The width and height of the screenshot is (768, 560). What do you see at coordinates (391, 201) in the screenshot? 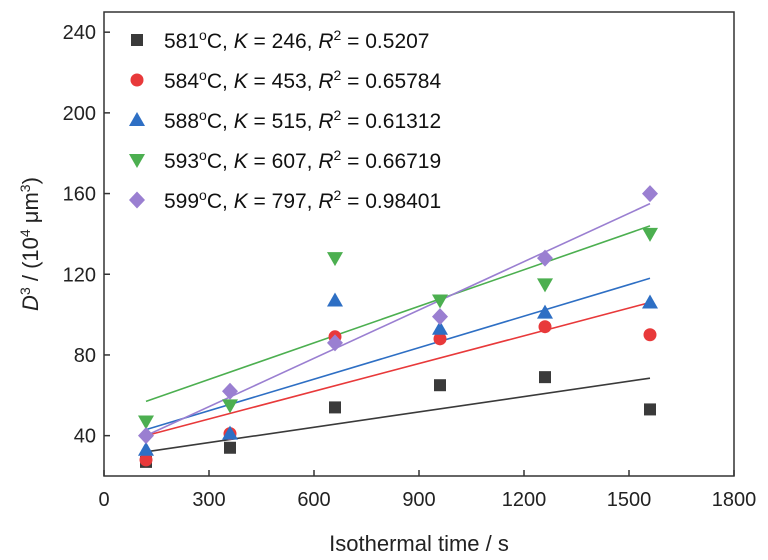
I see `text-part: = 0.98401` at bounding box center [391, 201].